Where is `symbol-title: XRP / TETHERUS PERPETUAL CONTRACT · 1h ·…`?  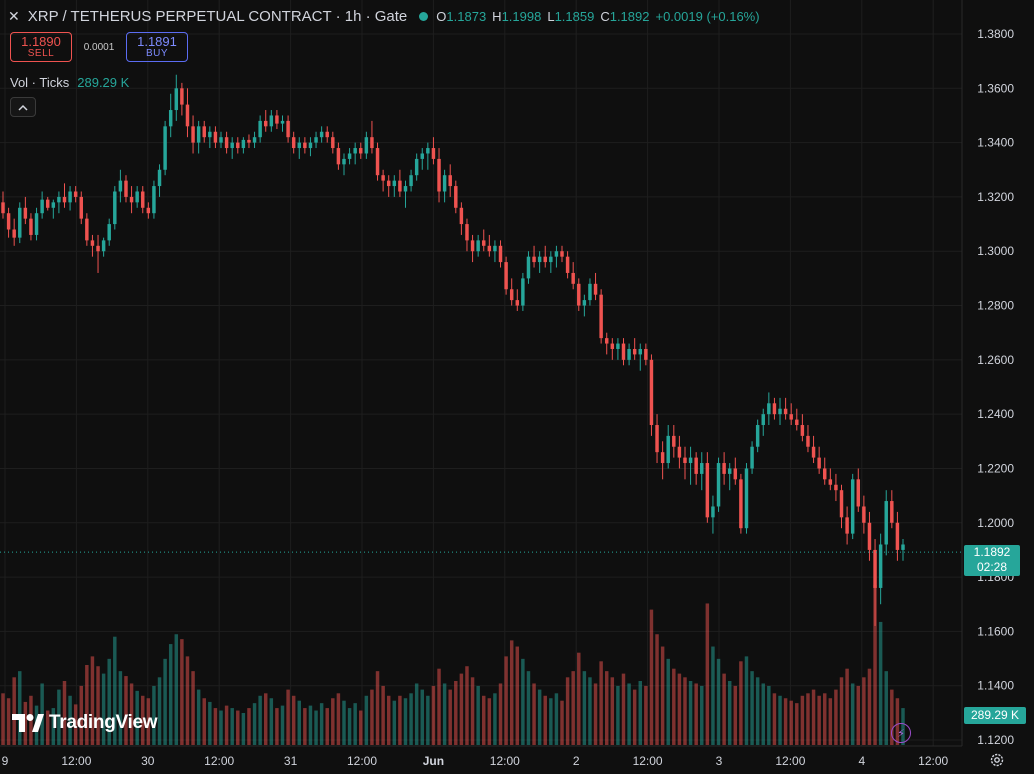
symbol-title: XRP / TETHERUS PERPETUAL CONTRACT · 1h ·… is located at coordinates (217, 16).